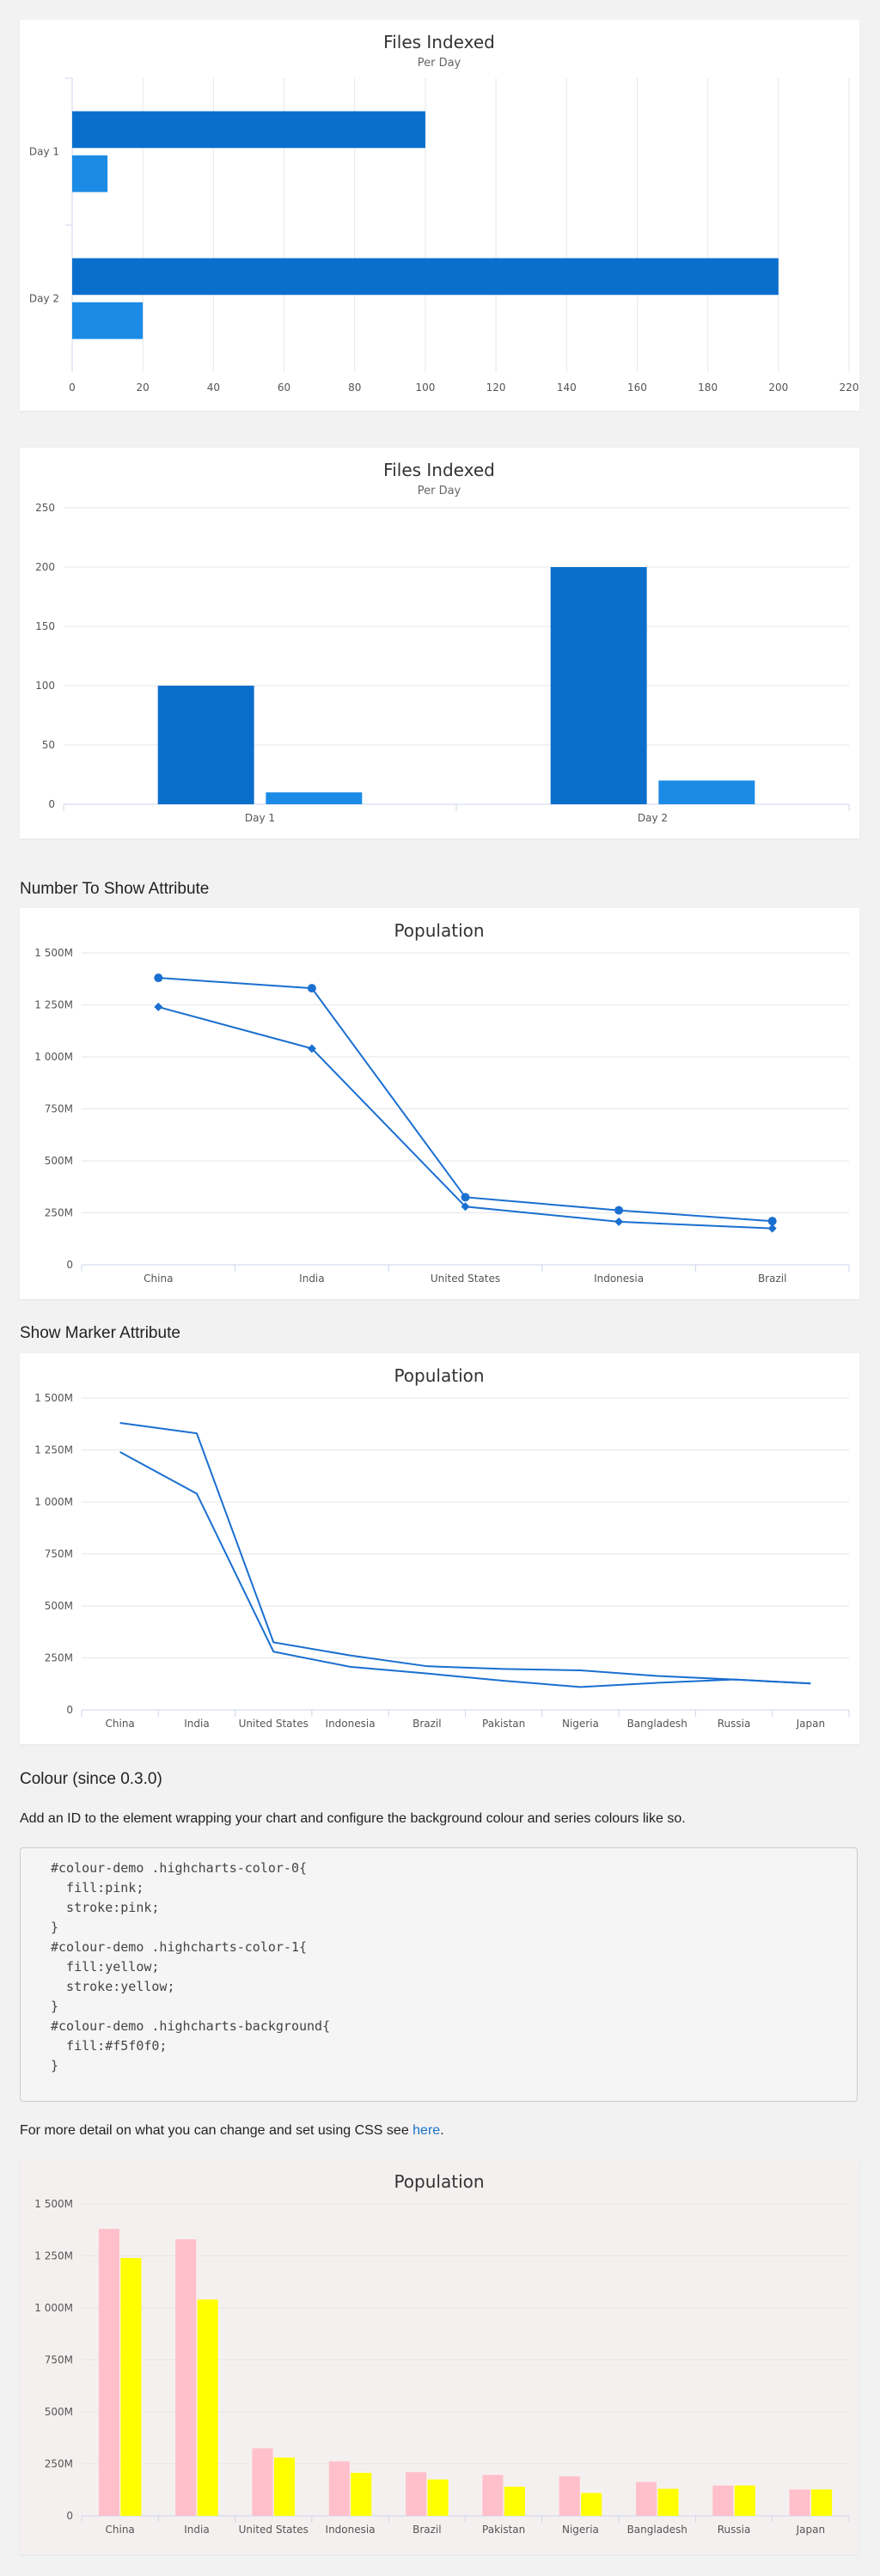 The height and width of the screenshot is (2576, 880). I want to click on y-tick-label: 250, so click(45, 508).